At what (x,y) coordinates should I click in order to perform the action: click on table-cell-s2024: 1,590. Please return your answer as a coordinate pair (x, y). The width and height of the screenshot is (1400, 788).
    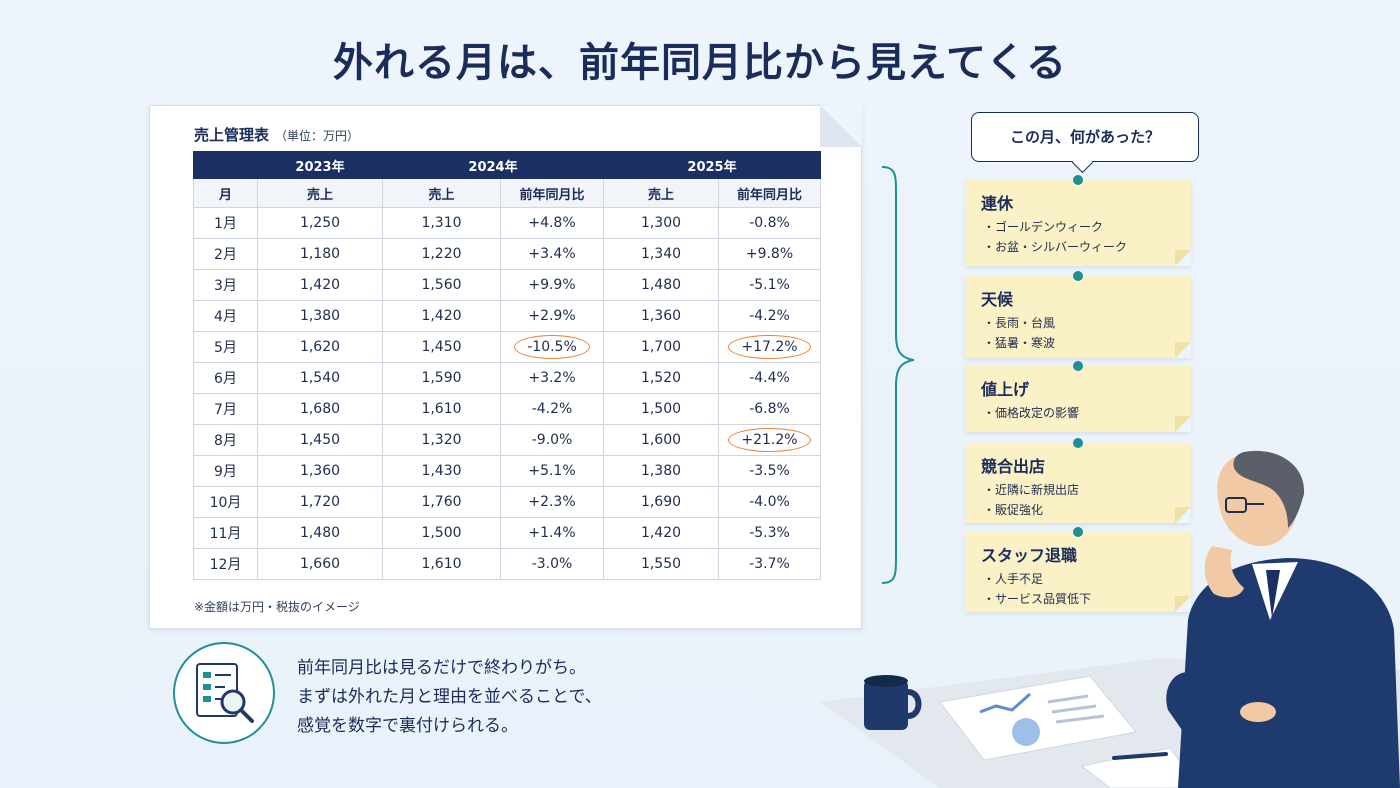
    Looking at the image, I should click on (441, 378).